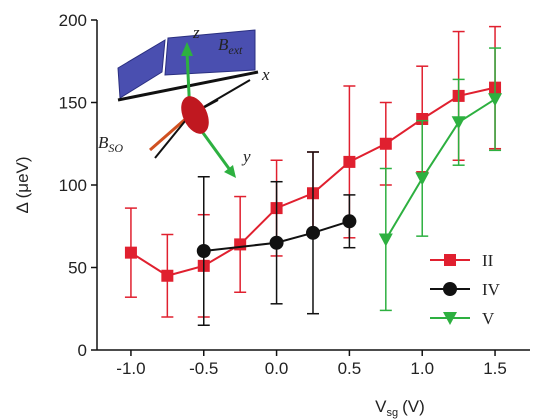 This screenshot has height=419, width=537. What do you see at coordinates (195, 115) in the screenshot?
I see `inset-ellipsoid` at bounding box center [195, 115].